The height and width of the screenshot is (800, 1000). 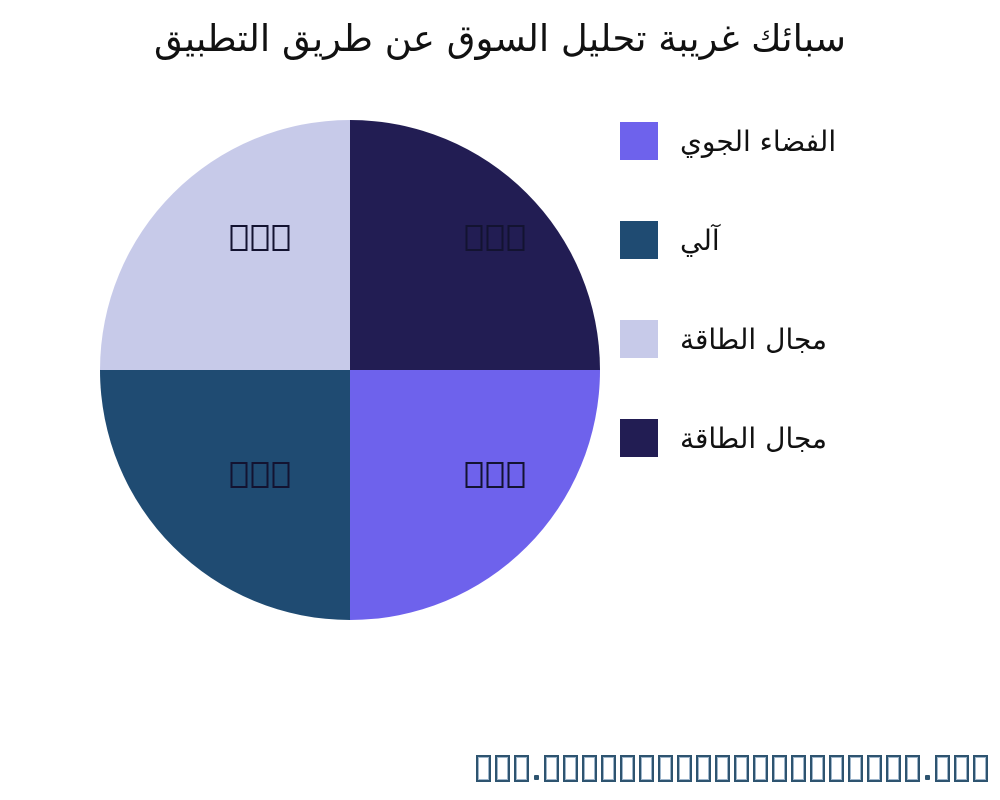 What do you see at coordinates (700, 240) in the screenshot?
I see `legend-label: آلي` at bounding box center [700, 240].